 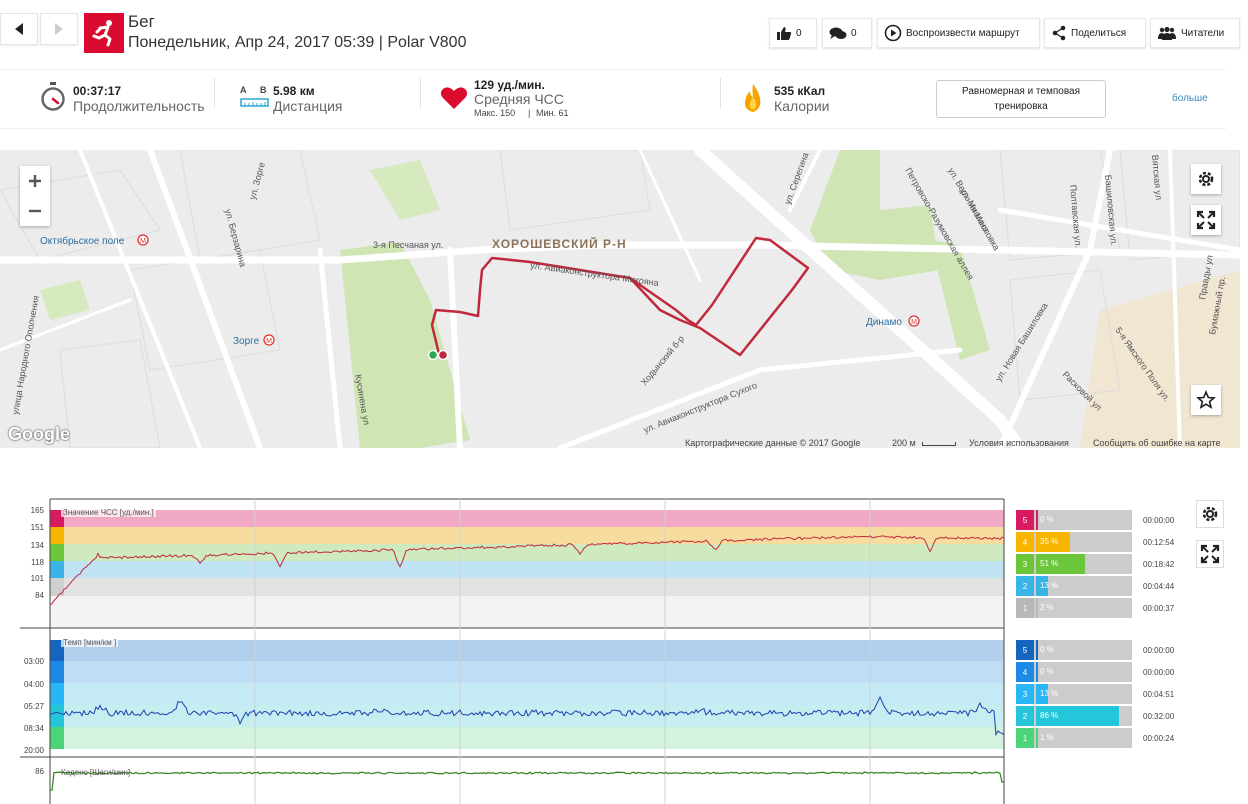 I want to click on pace-zone-row-4: 4 0 %, so click(x=1074, y=672).